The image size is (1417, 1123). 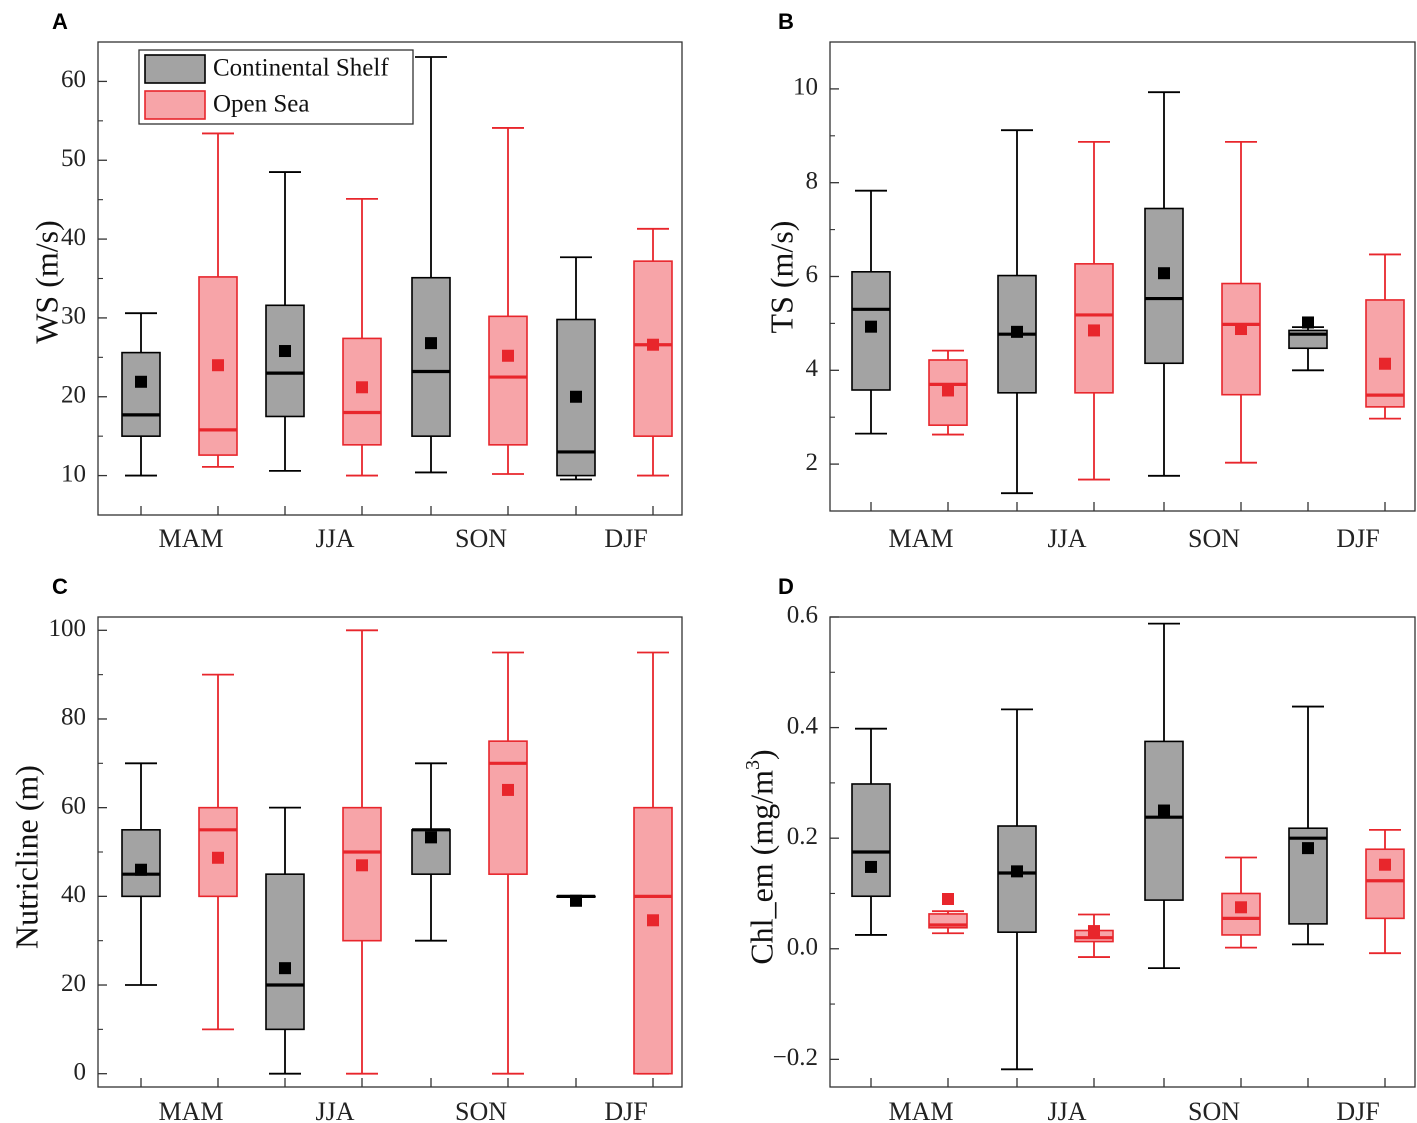 I want to click on y-tick-label: 2, so click(x=812, y=462).